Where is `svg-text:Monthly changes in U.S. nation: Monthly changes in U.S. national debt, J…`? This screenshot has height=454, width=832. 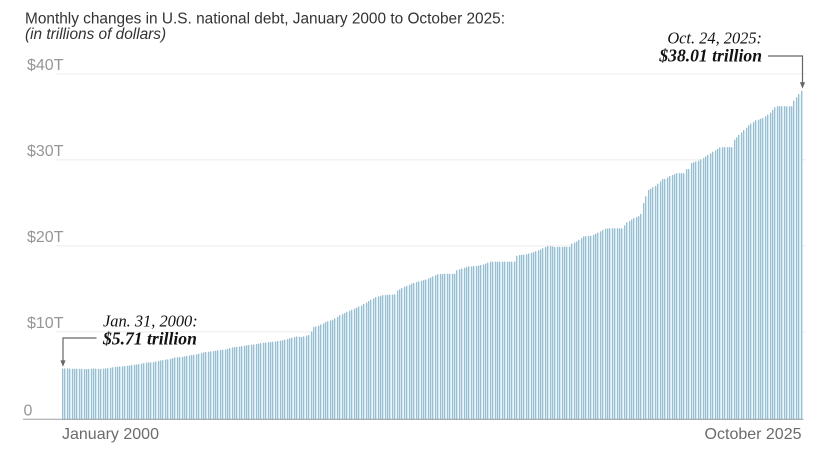
svg-text:Monthly changes in U.S. nation: Monthly changes in U.S. national debt, J… is located at coordinates (265, 19).